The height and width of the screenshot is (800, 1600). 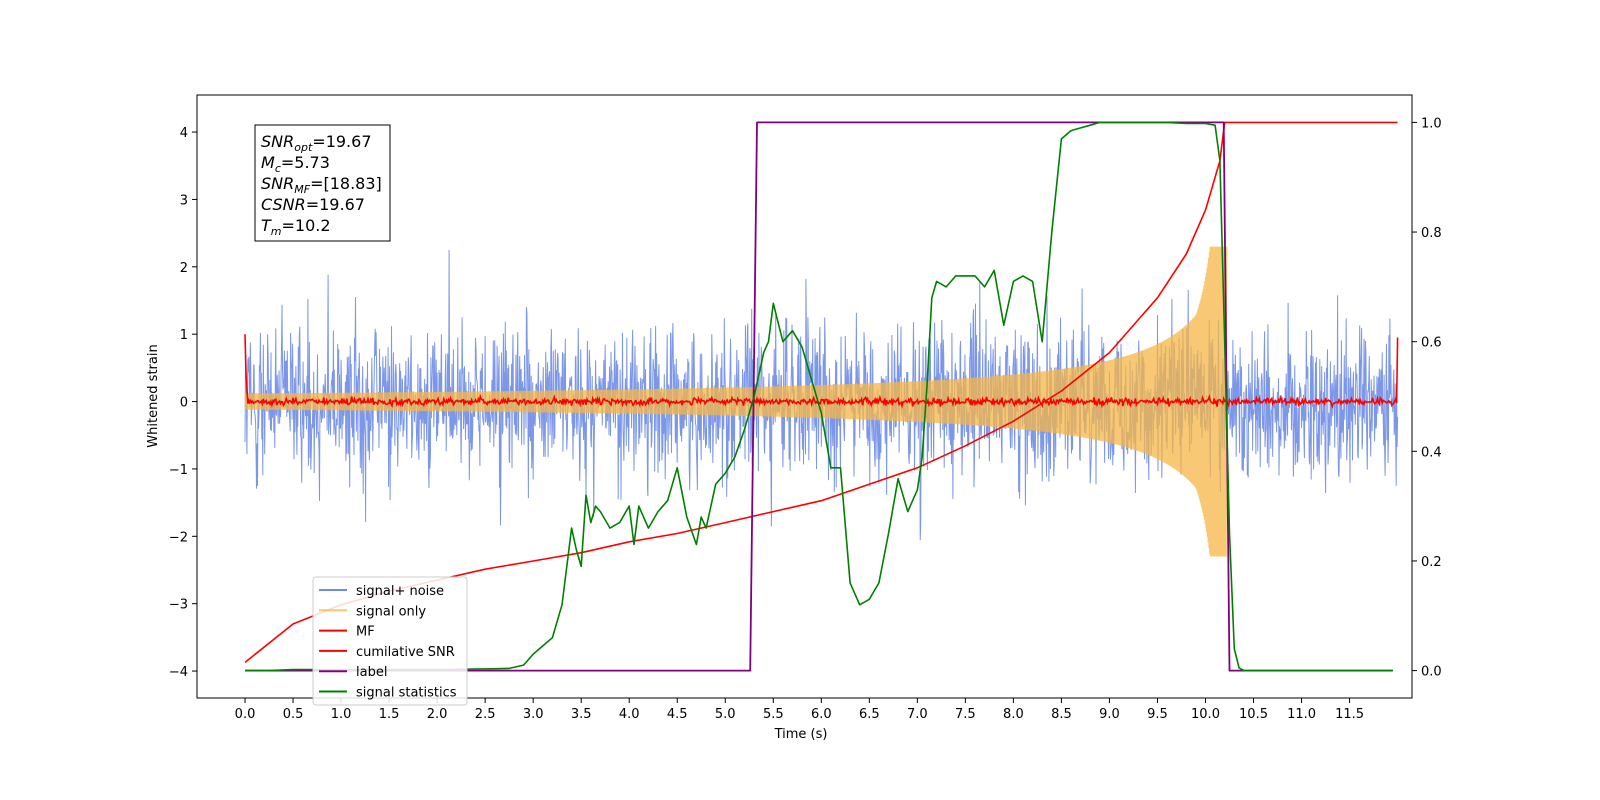 What do you see at coordinates (437, 714) in the screenshot?
I see `x-tick-label: 2.0` at bounding box center [437, 714].